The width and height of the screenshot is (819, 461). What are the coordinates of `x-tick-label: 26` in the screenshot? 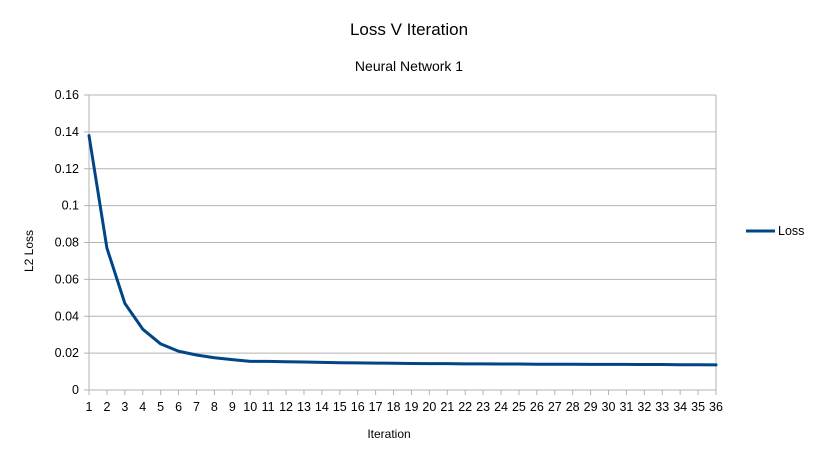 It's located at (537, 407).